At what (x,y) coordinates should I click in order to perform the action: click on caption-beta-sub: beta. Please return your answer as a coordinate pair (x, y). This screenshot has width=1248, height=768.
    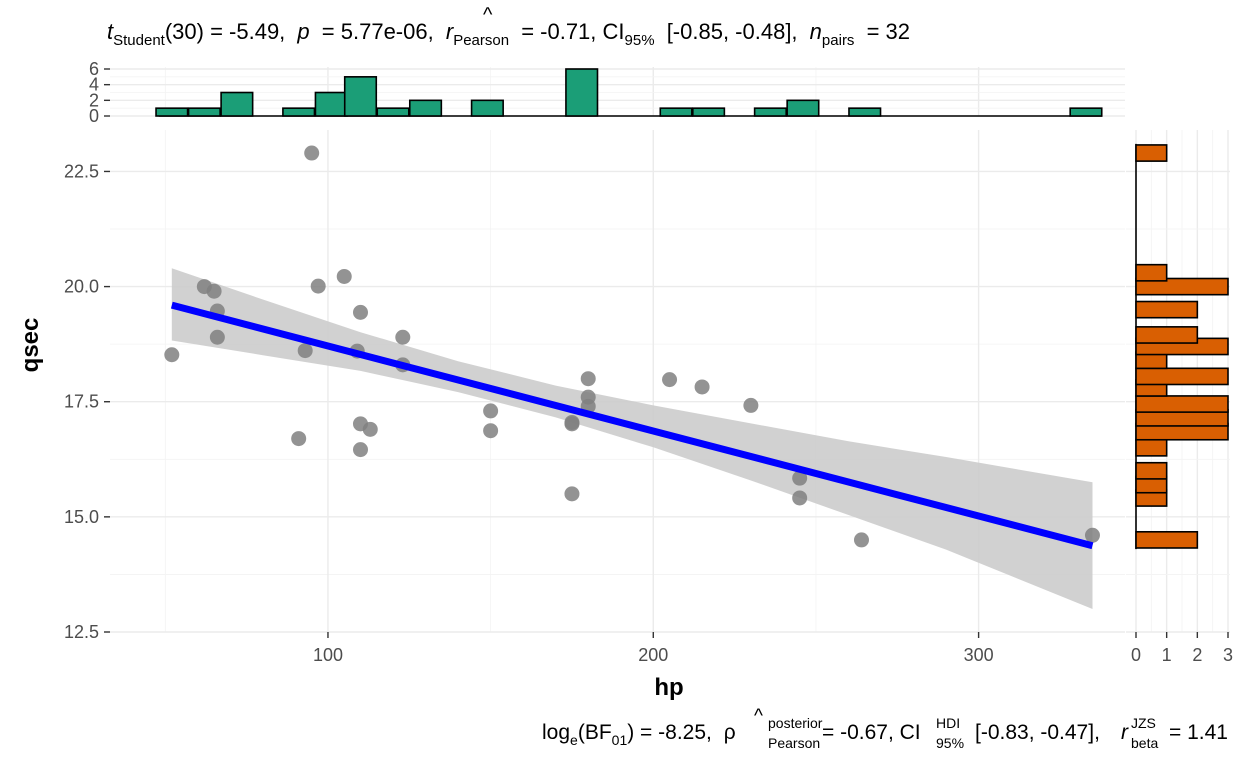
    Looking at the image, I should click on (1144, 743).